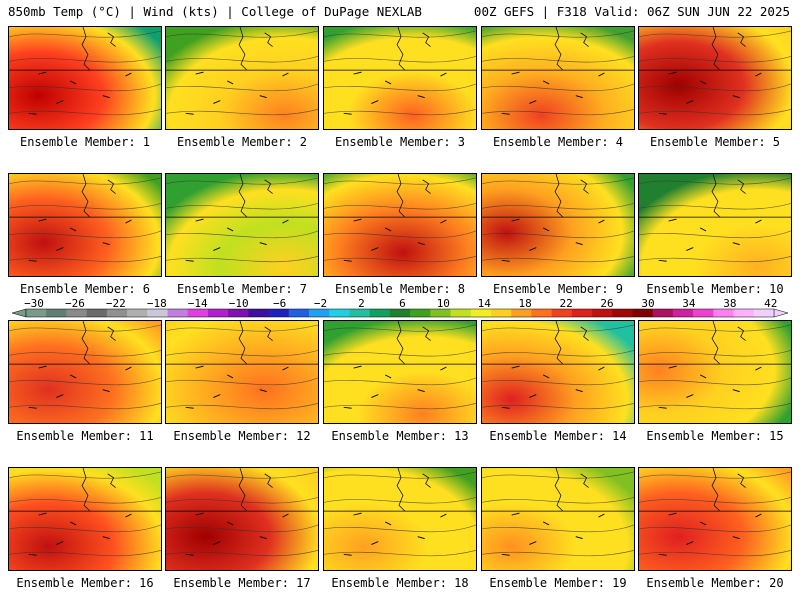  Describe the element at coordinates (565, 303) in the screenshot. I see `colorbar-tick-label: 22` at that location.